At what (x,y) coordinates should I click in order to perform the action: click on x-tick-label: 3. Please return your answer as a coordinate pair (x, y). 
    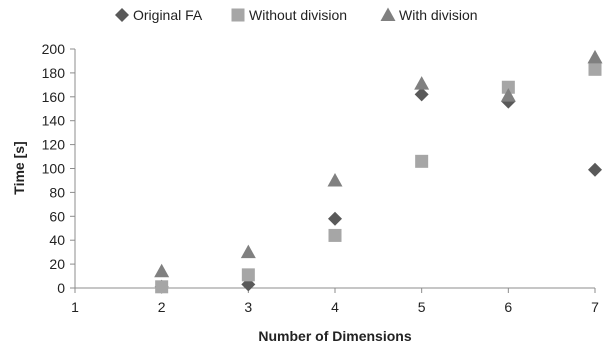
    Looking at the image, I should click on (248, 307).